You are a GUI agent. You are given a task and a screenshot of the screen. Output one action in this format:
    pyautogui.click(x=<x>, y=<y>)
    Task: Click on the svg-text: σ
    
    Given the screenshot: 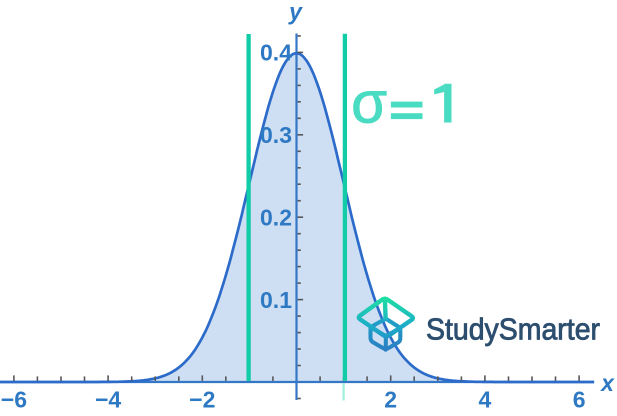 What is the action you would take?
    pyautogui.click(x=369, y=103)
    